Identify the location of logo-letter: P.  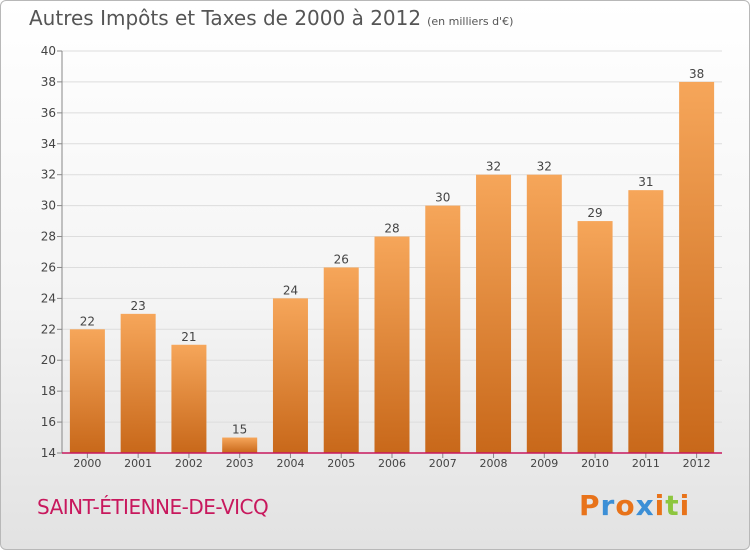
(590, 505).